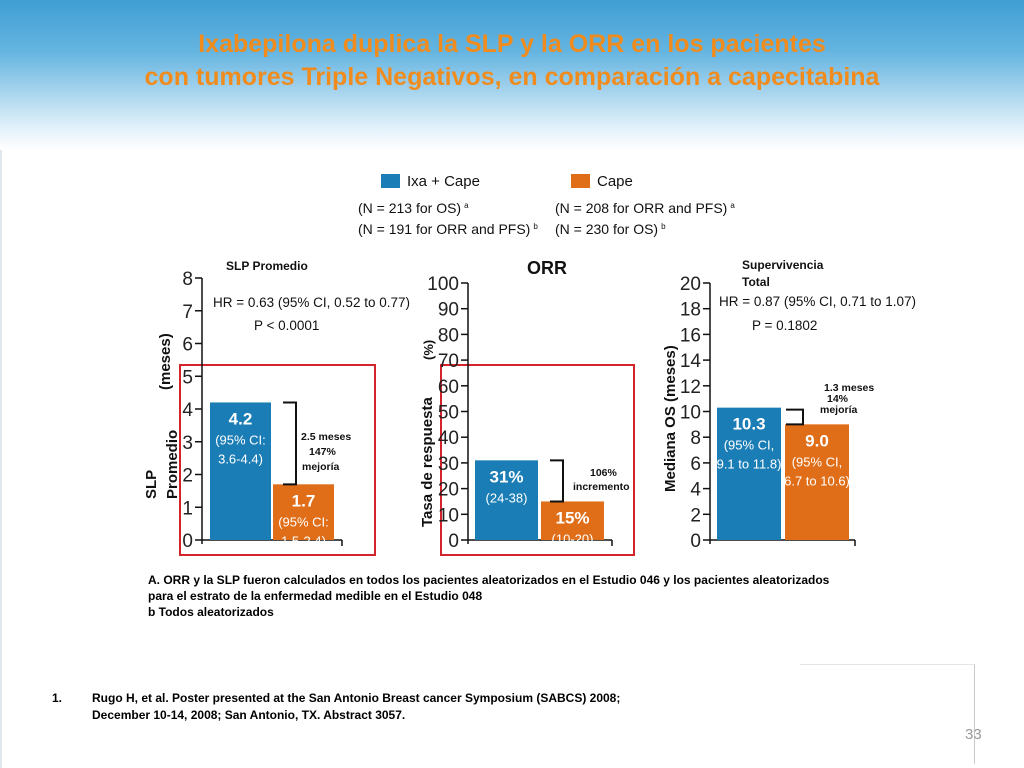 This screenshot has width=1024, height=768. What do you see at coordinates (839, 410) in the screenshot?
I see `chart3-annotation-3: mejoría` at bounding box center [839, 410].